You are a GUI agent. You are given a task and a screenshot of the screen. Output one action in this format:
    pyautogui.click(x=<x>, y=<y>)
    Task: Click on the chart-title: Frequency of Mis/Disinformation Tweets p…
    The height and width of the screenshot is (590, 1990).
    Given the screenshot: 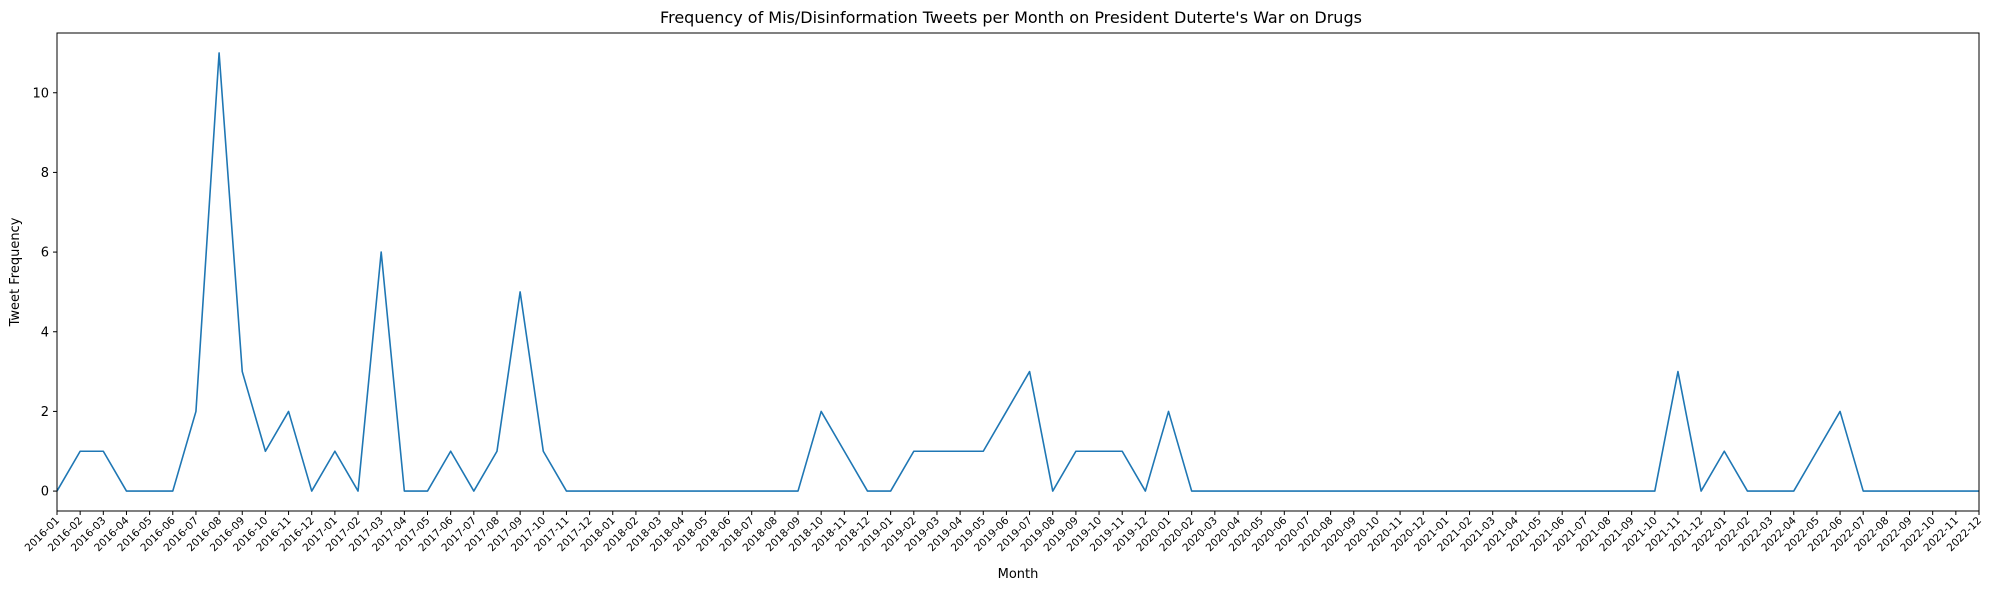 What is the action you would take?
    pyautogui.click(x=1011, y=17)
    